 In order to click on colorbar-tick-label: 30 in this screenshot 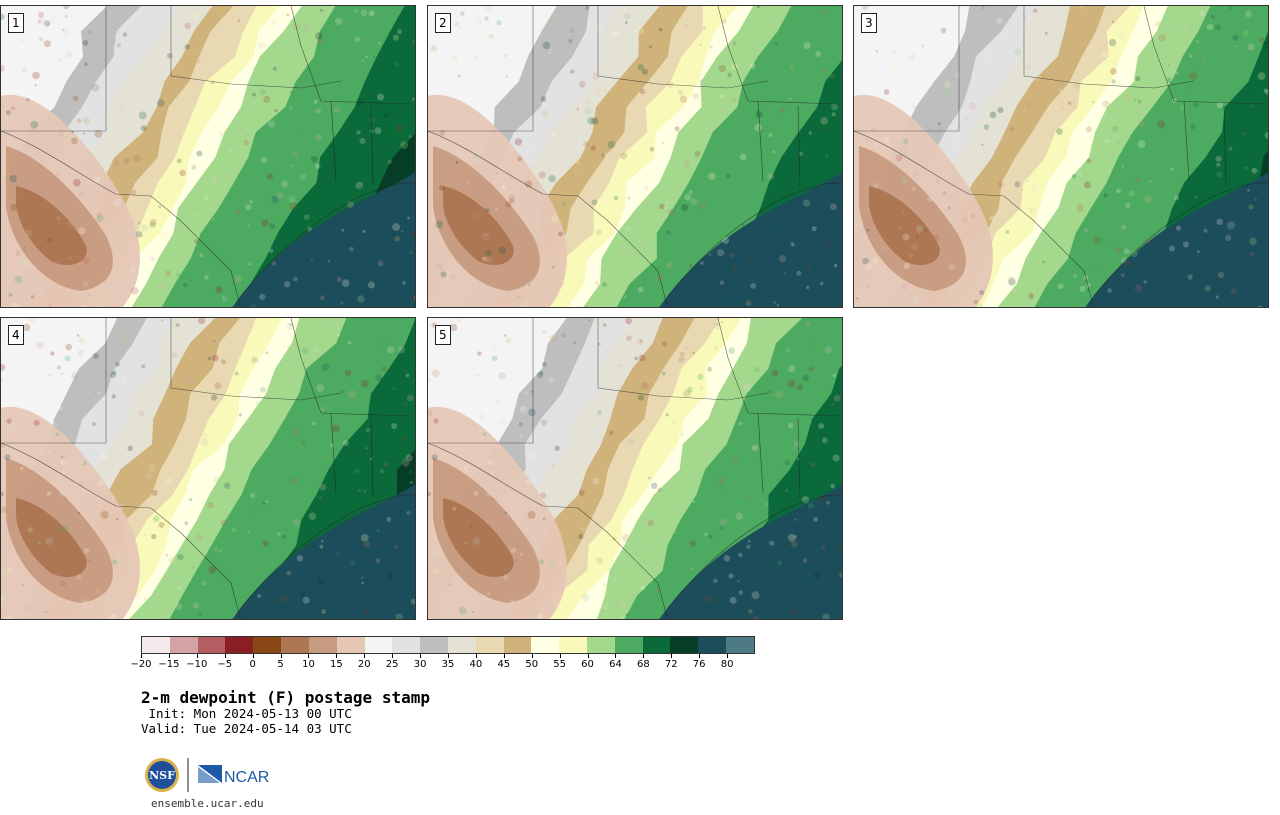, I will do `click(420, 664)`.